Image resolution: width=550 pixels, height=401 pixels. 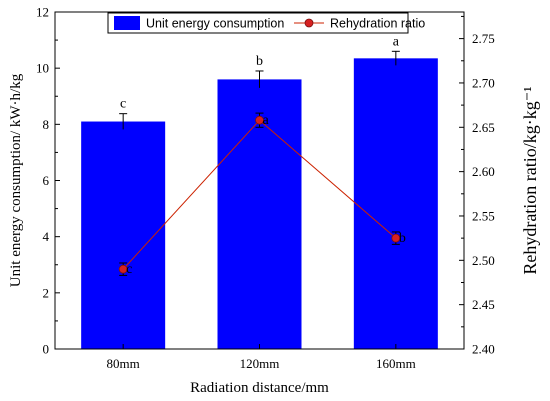 What do you see at coordinates (46, 292) in the screenshot?
I see `left-tick-label: 2` at bounding box center [46, 292].